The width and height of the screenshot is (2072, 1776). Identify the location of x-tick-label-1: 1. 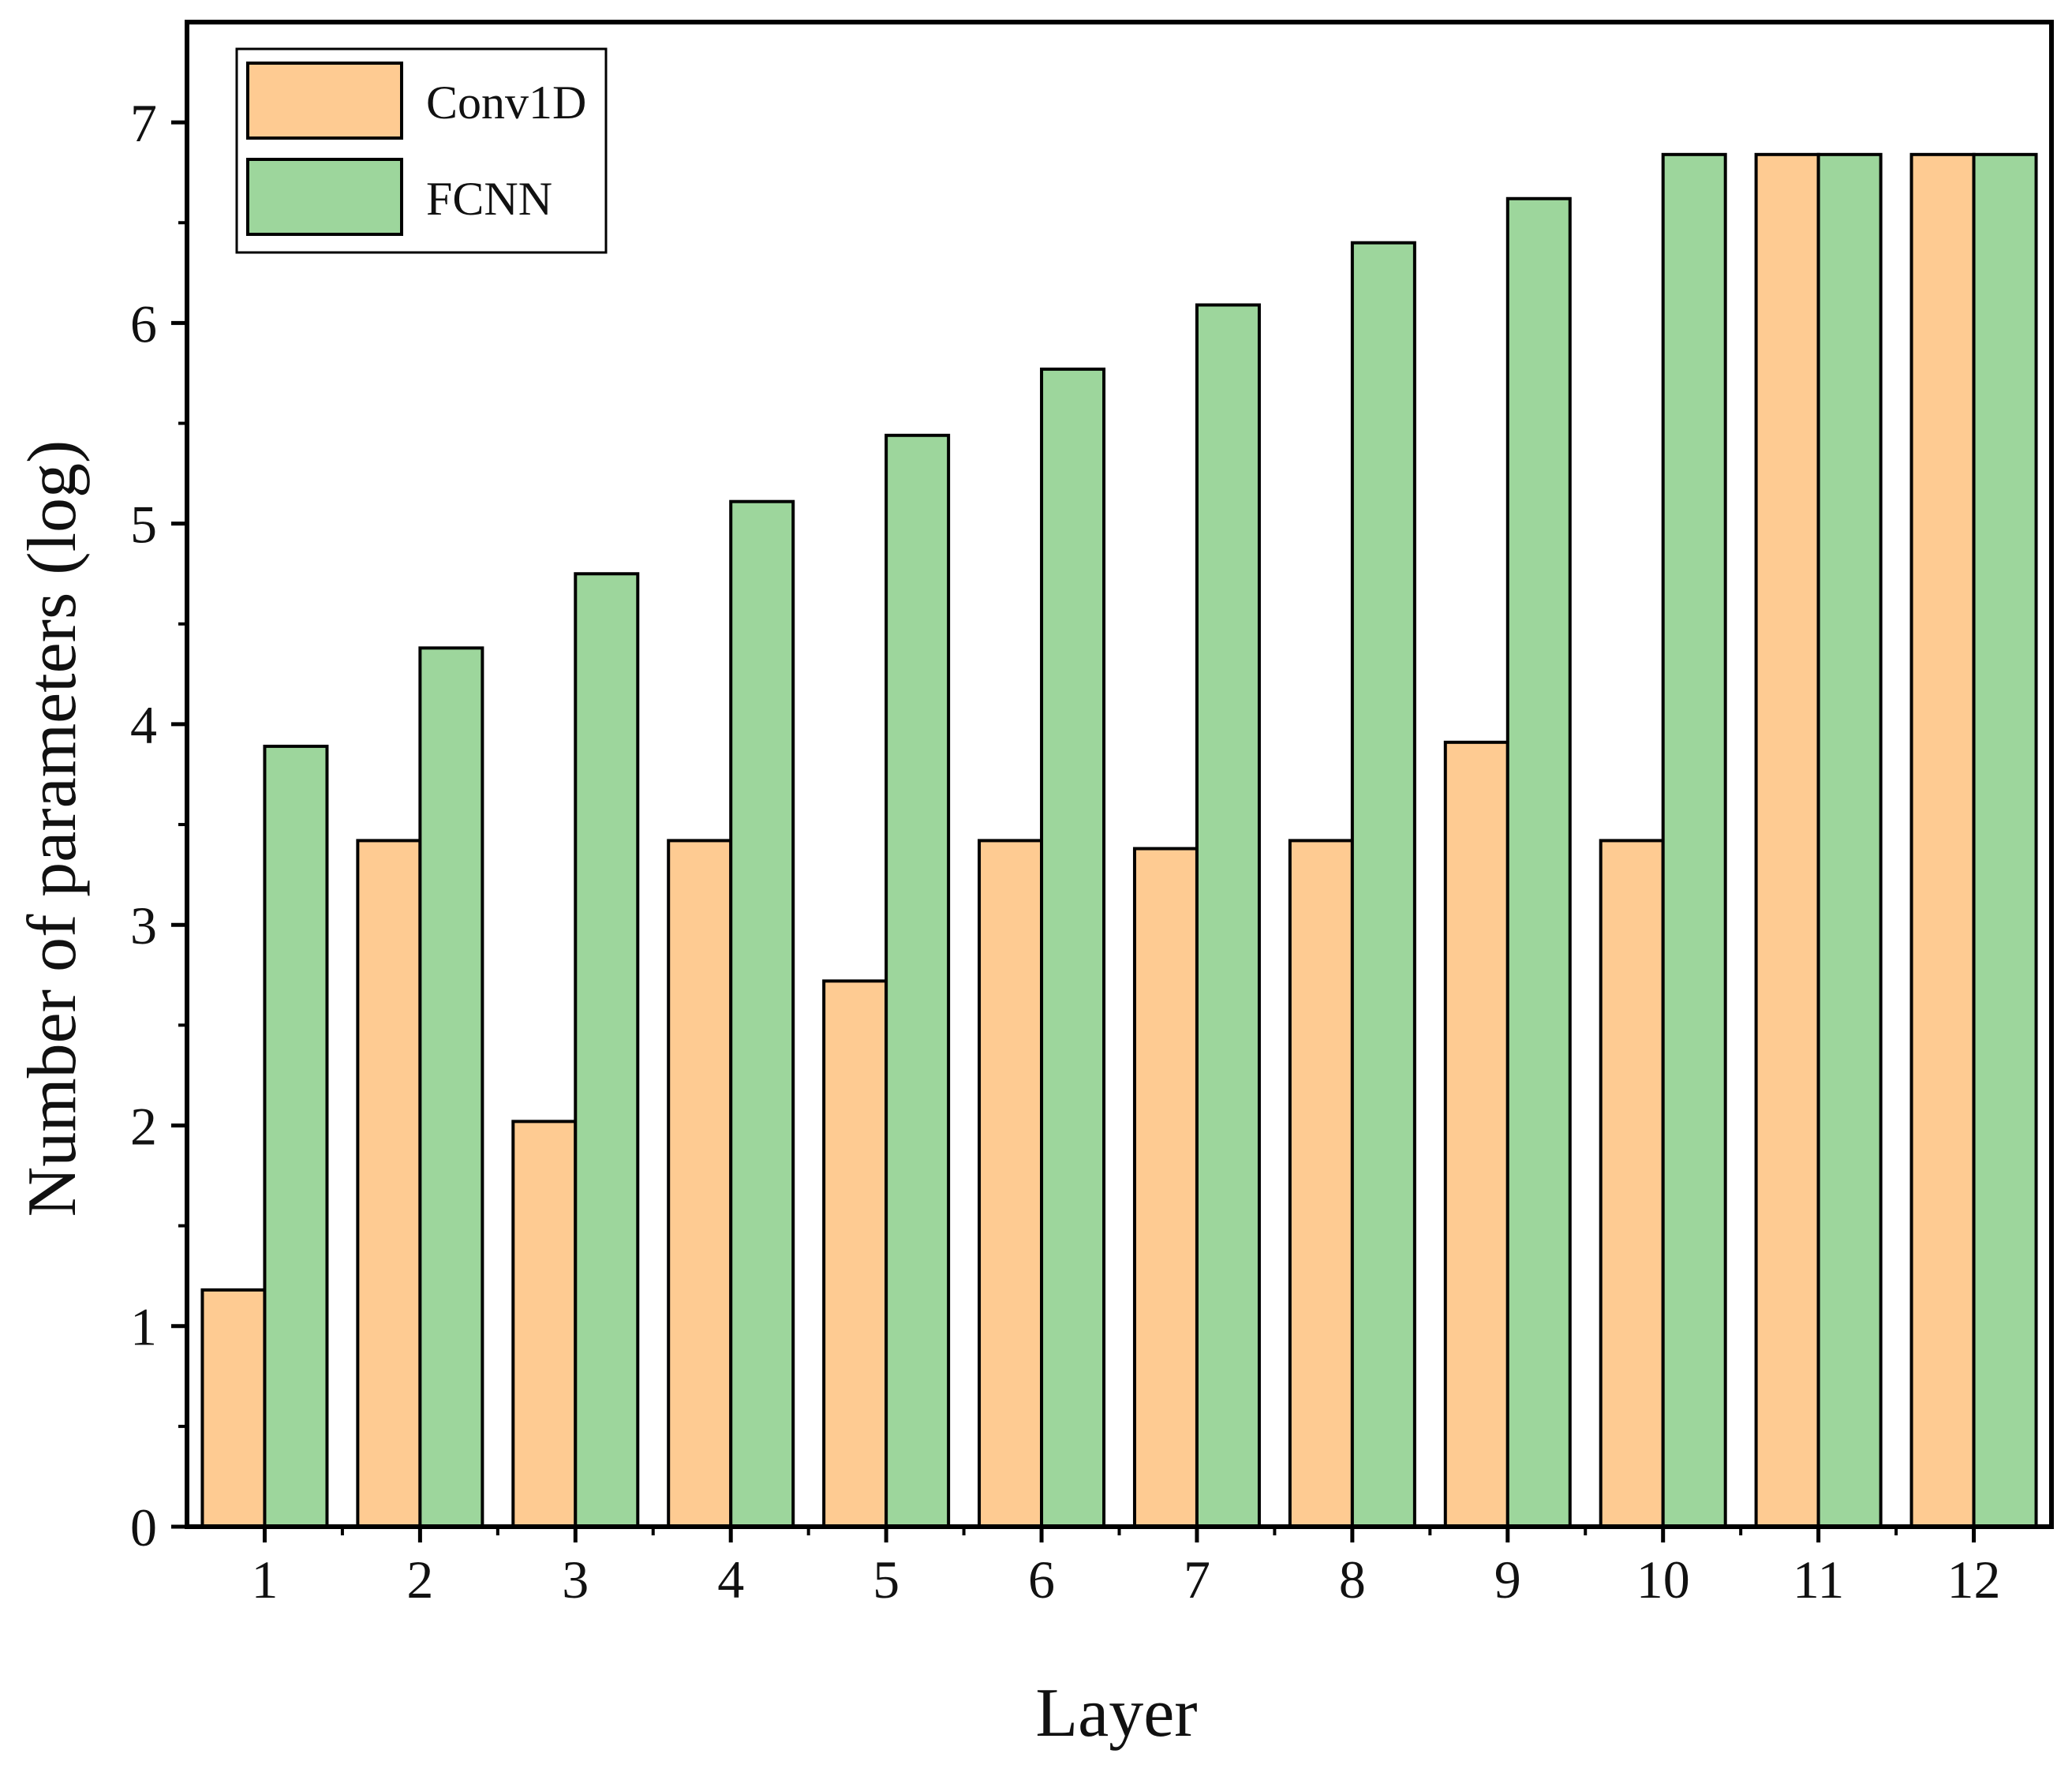
(264, 1580).